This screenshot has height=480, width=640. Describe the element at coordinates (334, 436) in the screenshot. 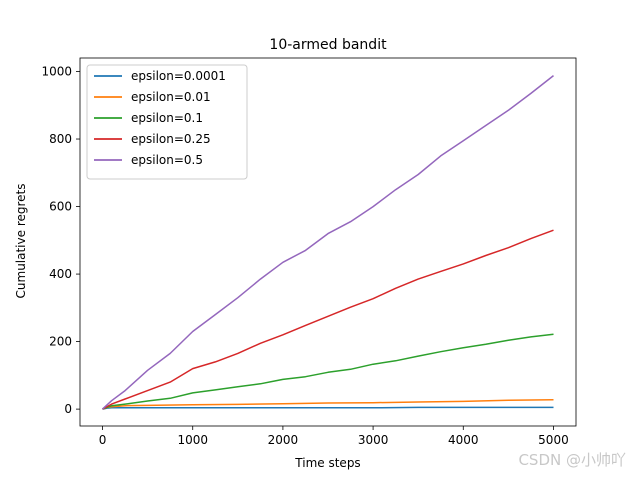

I see `x-axis-ticks: 0 1000 2000 3000 4000 5000` at that location.